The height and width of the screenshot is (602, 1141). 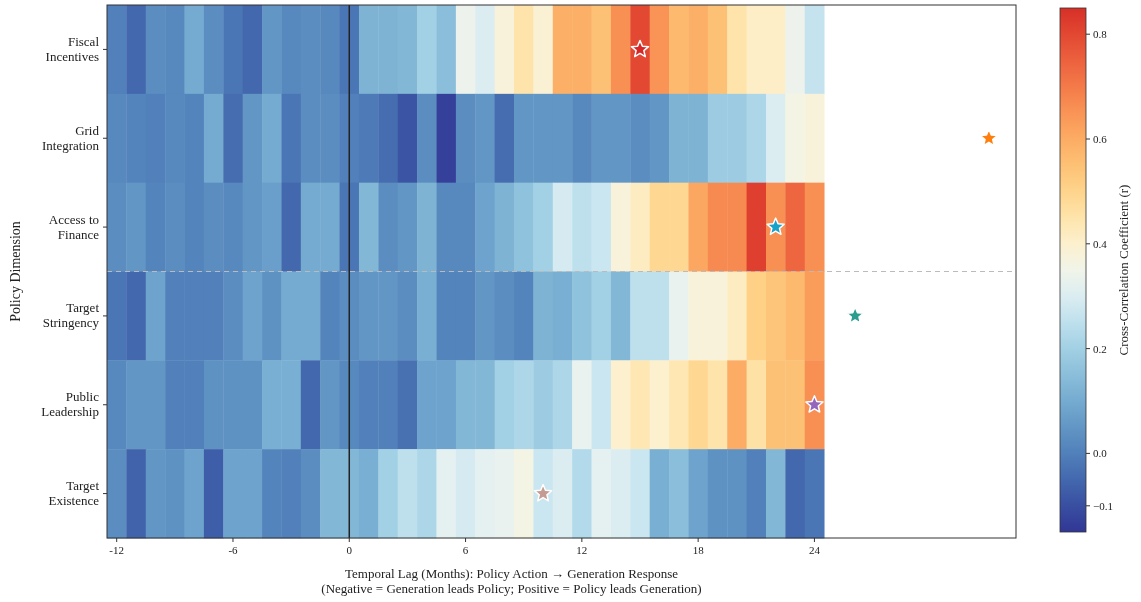 What do you see at coordinates (1100, 348) in the screenshot?
I see `color-bar-label: 0.2` at bounding box center [1100, 348].